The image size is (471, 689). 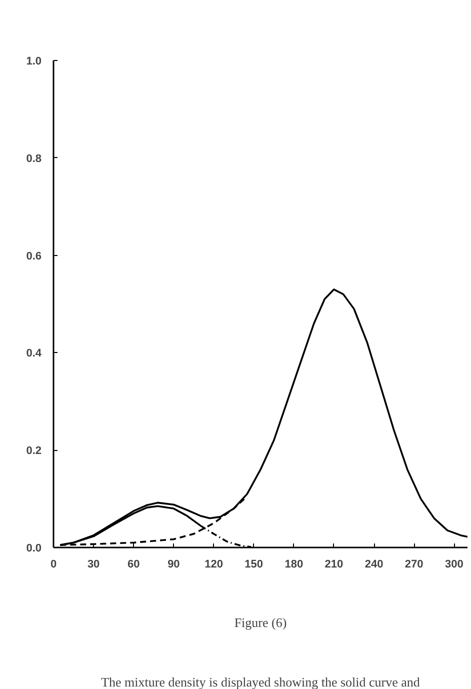 What do you see at coordinates (260, 681) in the screenshot?
I see `text: The mixture density is displayed showing the solid curve and` at bounding box center [260, 681].